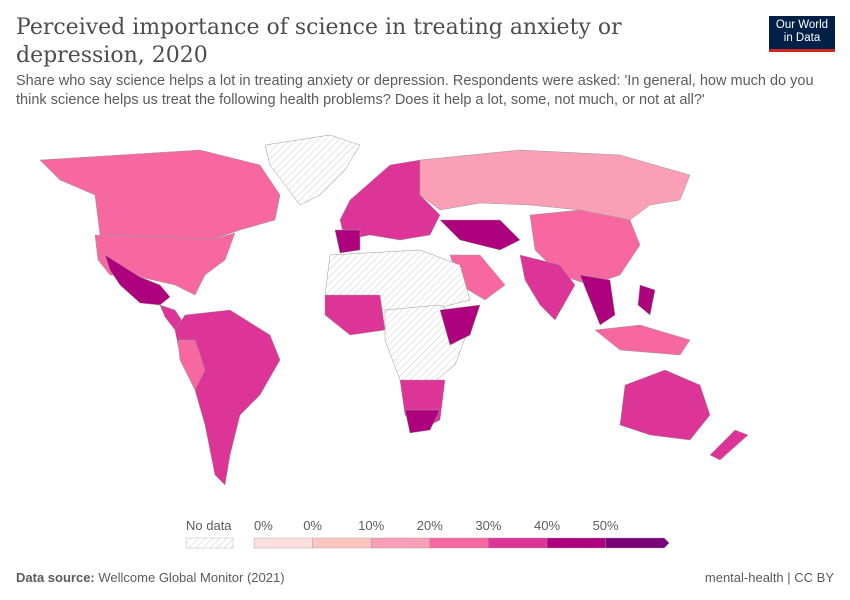 This screenshot has height=600, width=850. What do you see at coordinates (547, 287) in the screenshot?
I see `india` at bounding box center [547, 287].